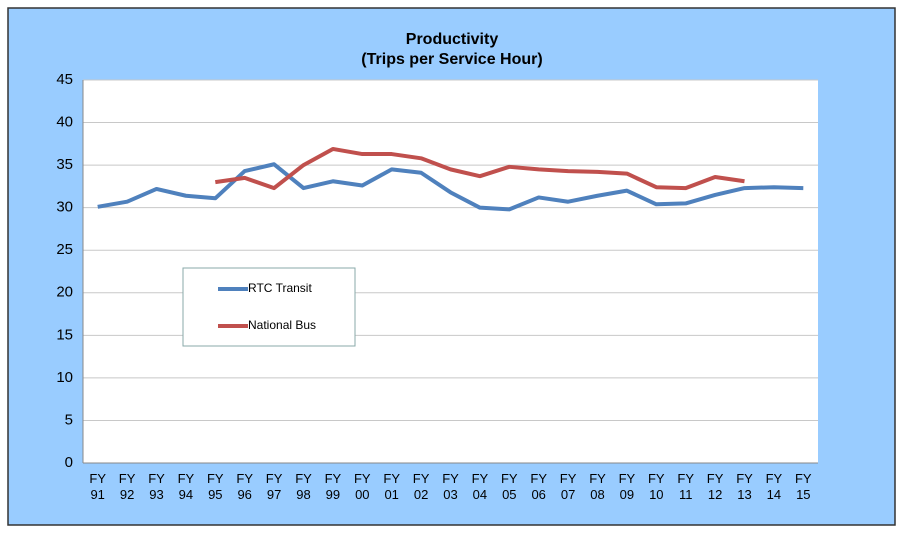 This screenshot has width=904, height=536. I want to click on x-tick-label: FY 08, so click(597, 486).